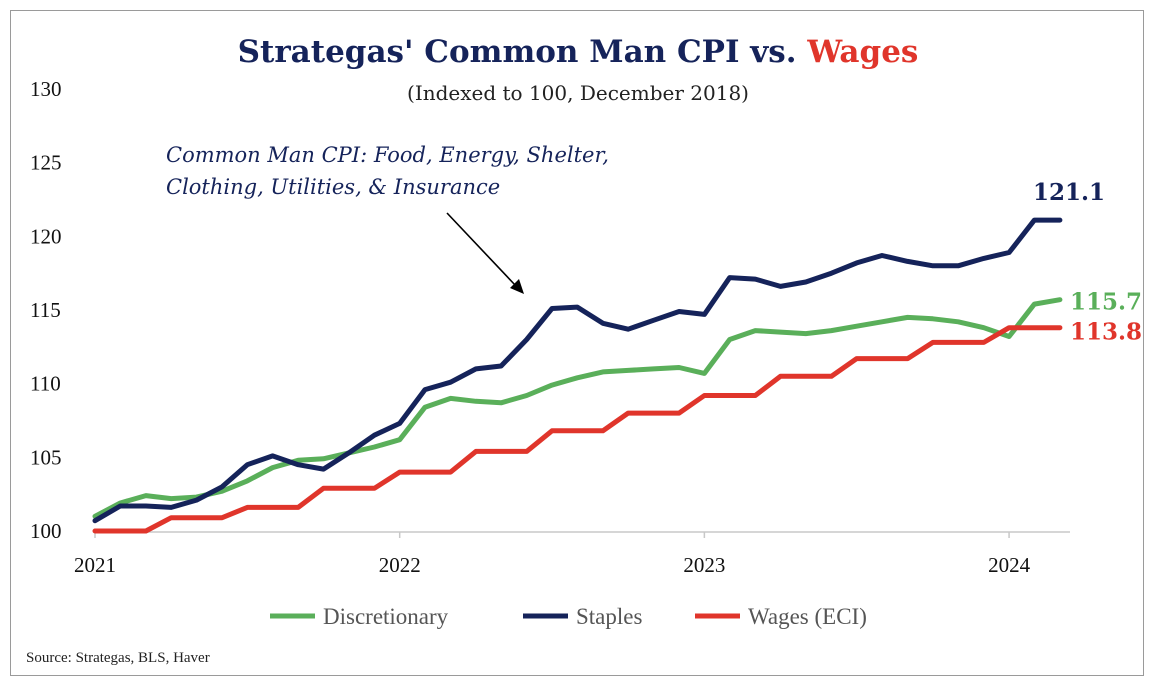 The height and width of the screenshot is (688, 1156). Describe the element at coordinates (523, 52) in the screenshot. I see `chart-title-main: Strategas' Common Man CPI vs.` at that location.